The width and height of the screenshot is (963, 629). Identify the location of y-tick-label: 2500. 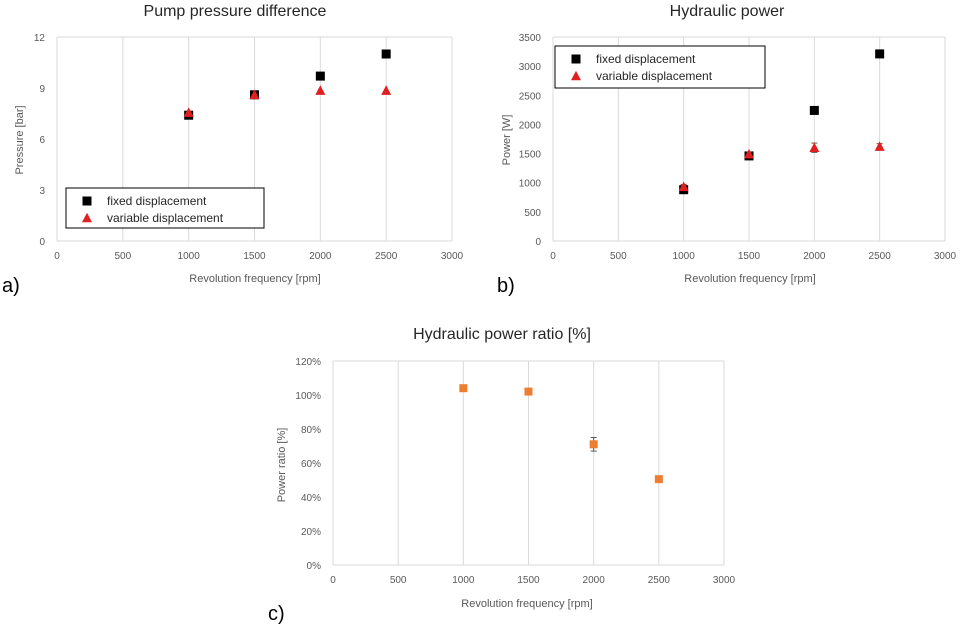
(530, 96).